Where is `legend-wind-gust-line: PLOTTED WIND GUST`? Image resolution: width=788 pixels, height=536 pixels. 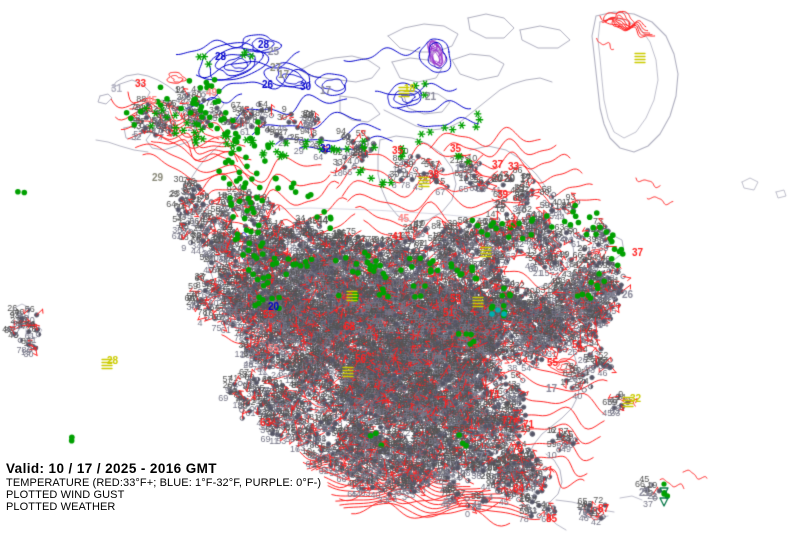
legend-wind-gust-line: PLOTTED WIND GUST is located at coordinates (65, 494).